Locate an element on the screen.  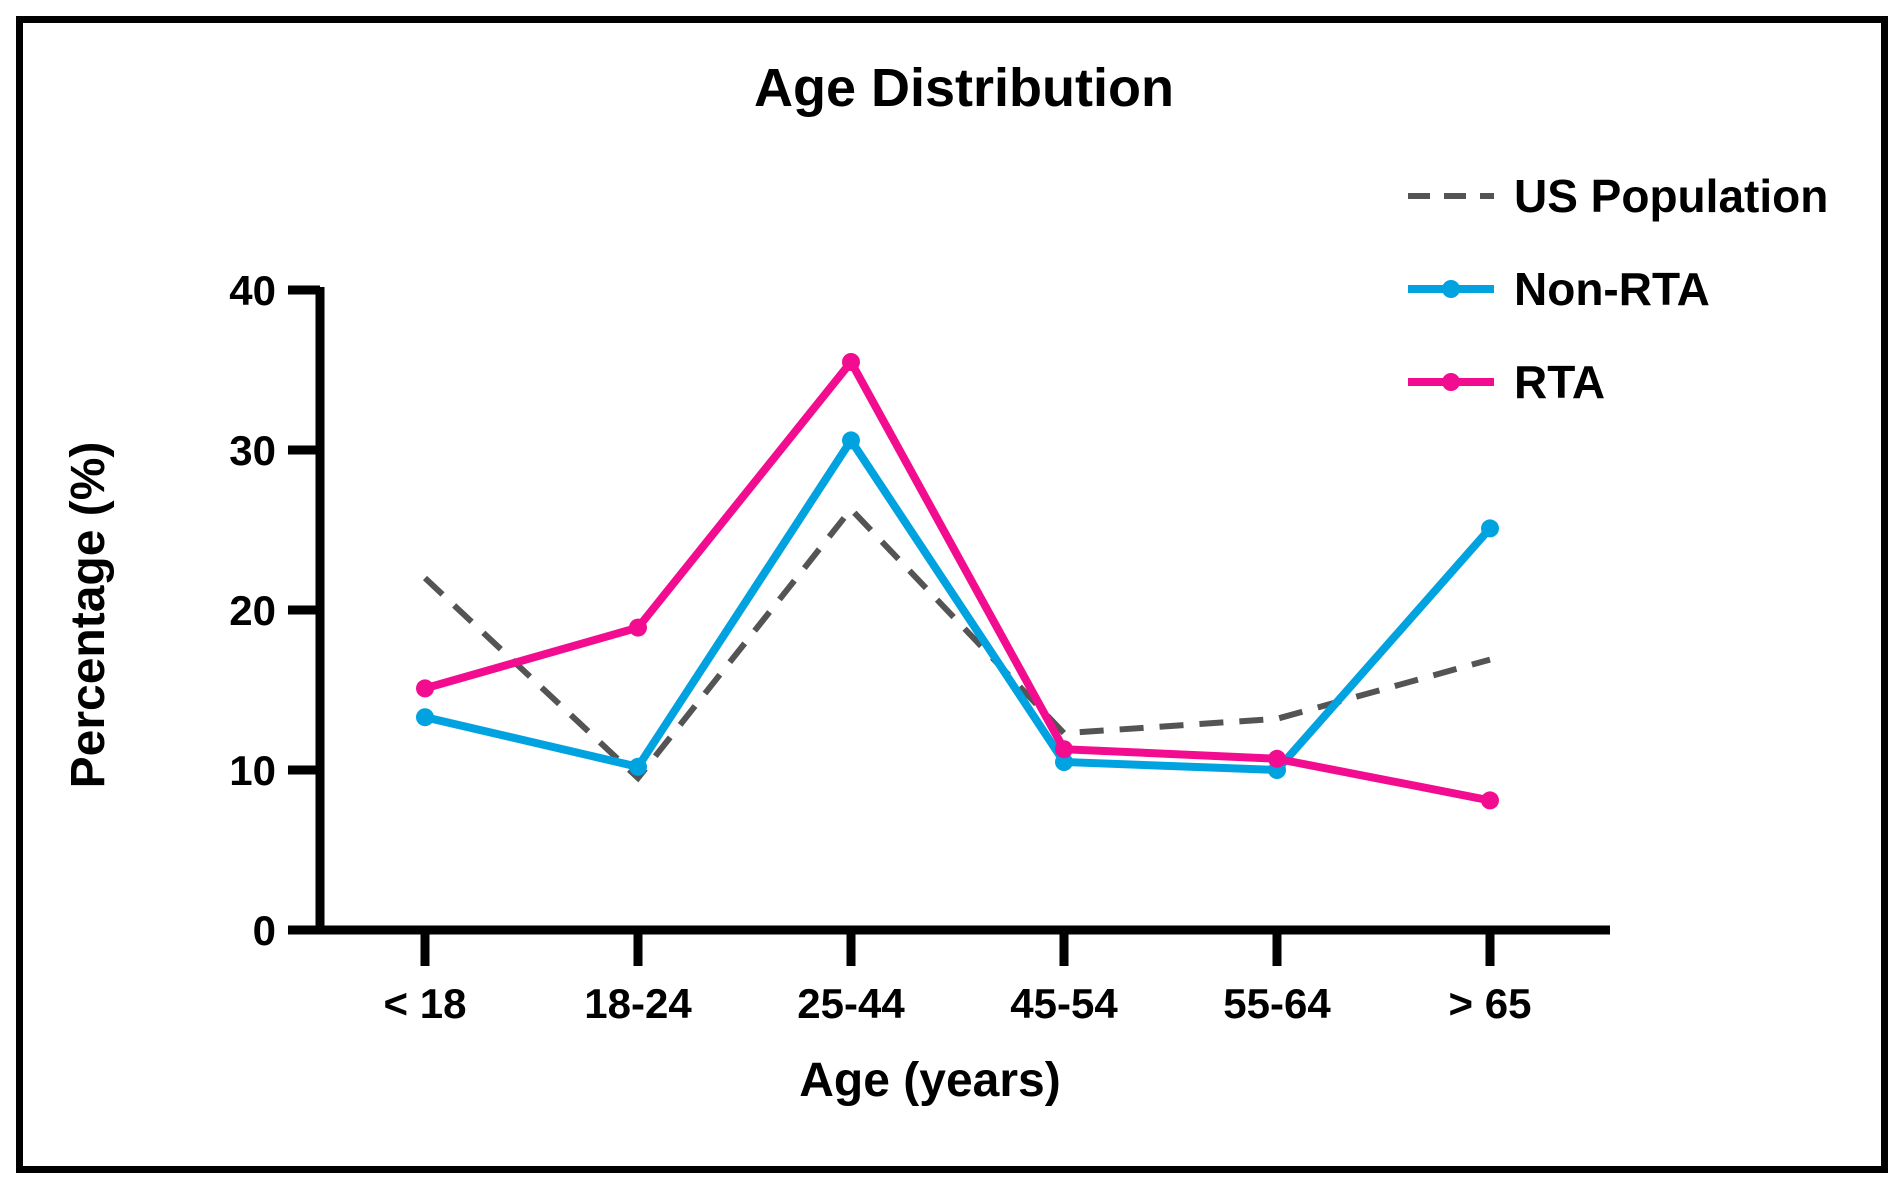
y-tick-label: 30 is located at coordinates (252, 450).